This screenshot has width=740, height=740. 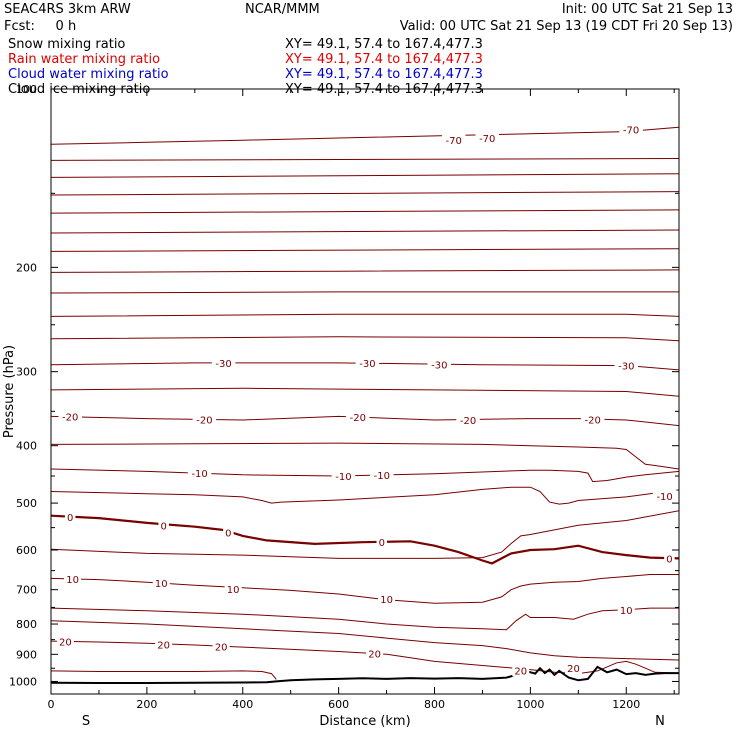 What do you see at coordinates (23, 681) in the screenshot?
I see `y-tick-label: 1000` at bounding box center [23, 681].